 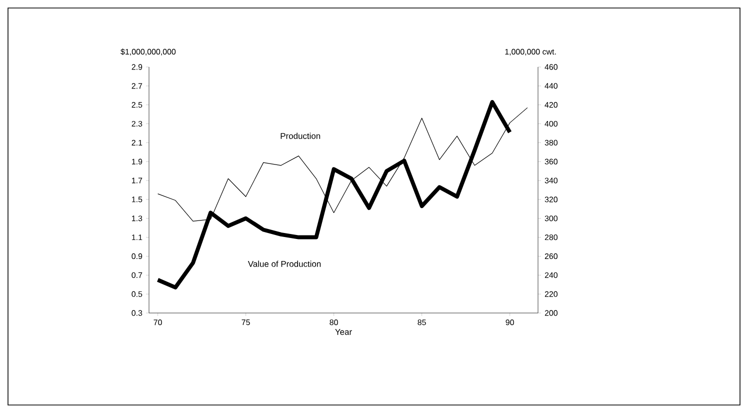 I want to click on x-axis-title: Year, so click(x=343, y=332).